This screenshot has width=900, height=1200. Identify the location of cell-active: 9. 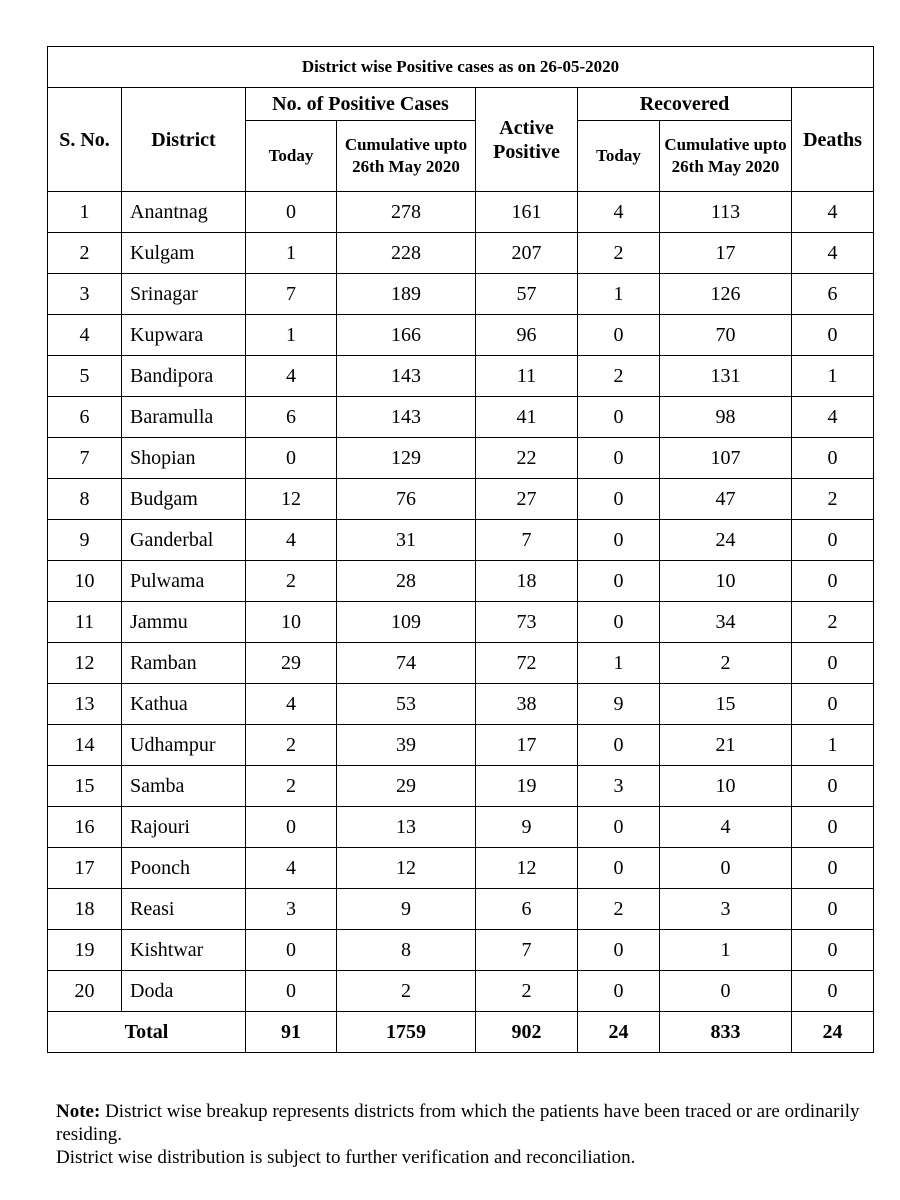
(526, 827).